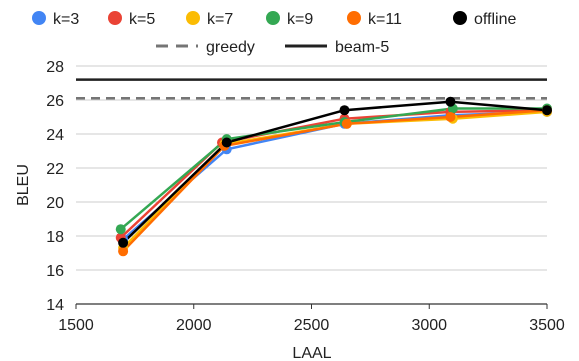  Describe the element at coordinates (354, 18) in the screenshot. I see `legend-marker-k=11` at that location.